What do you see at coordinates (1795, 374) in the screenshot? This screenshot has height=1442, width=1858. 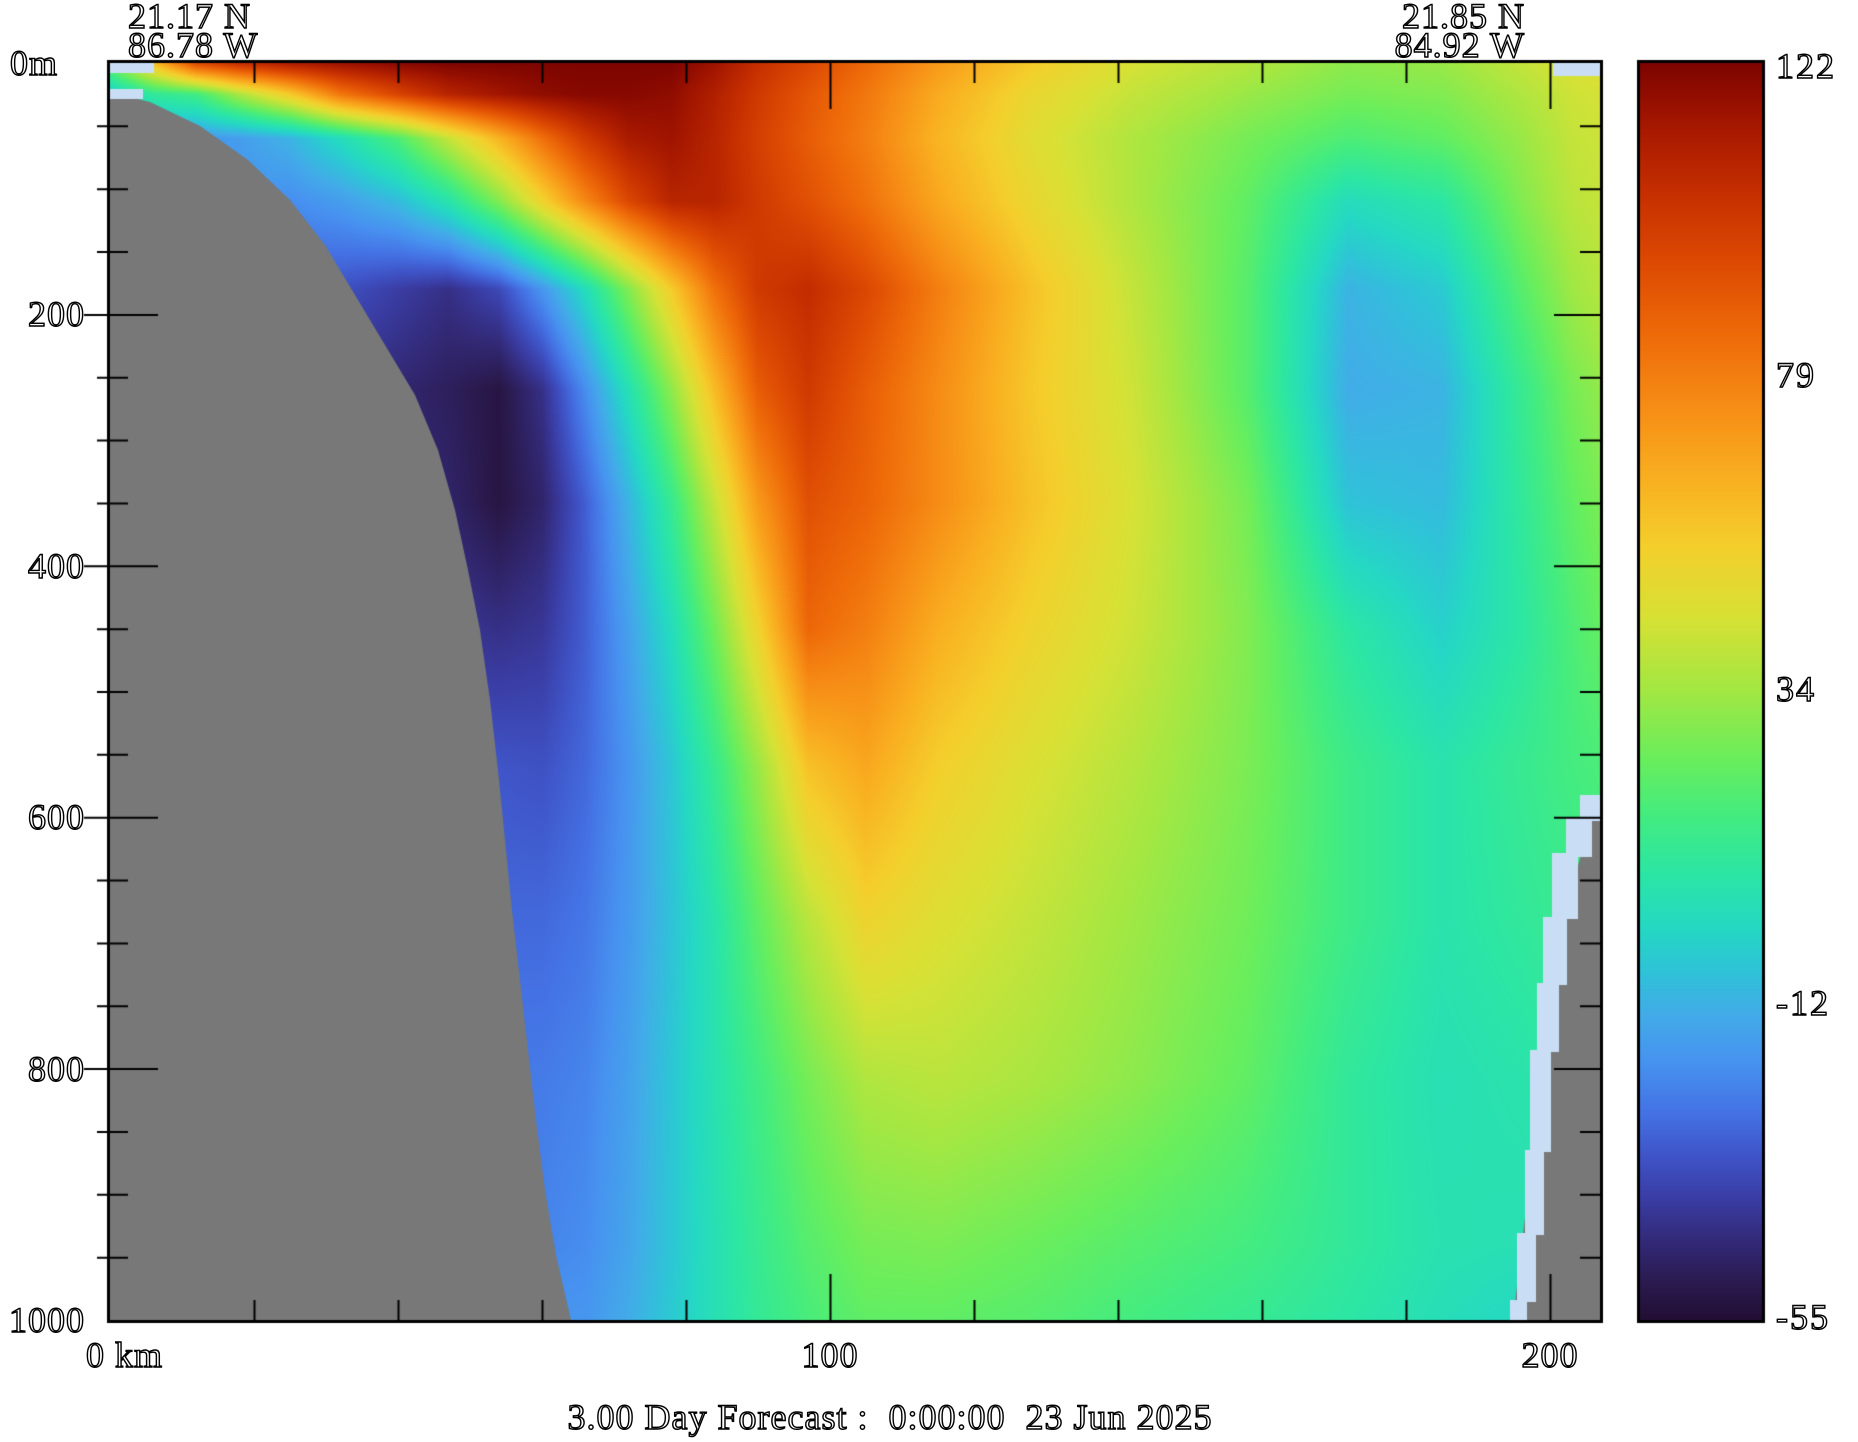 I see `colorbar-label-79: 79` at bounding box center [1795, 374].